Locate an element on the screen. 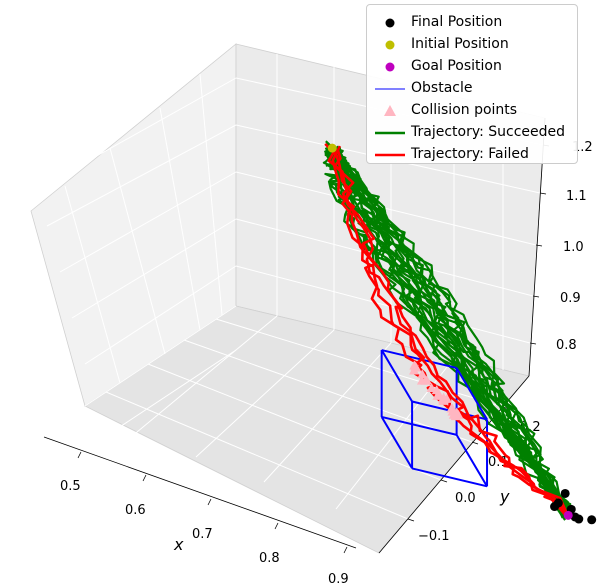 The height and width of the screenshot is (588, 598). legend-label: Final Position is located at coordinates (457, 22).